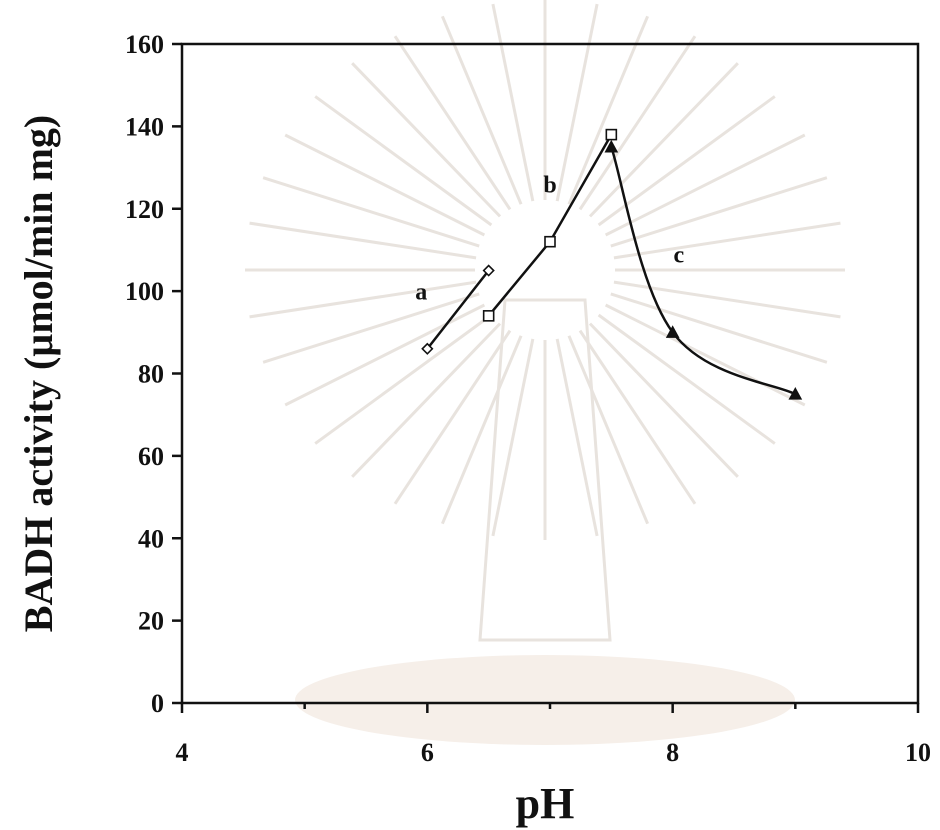 This screenshot has height=830, width=940. I want to click on series-b, so click(550, 225).